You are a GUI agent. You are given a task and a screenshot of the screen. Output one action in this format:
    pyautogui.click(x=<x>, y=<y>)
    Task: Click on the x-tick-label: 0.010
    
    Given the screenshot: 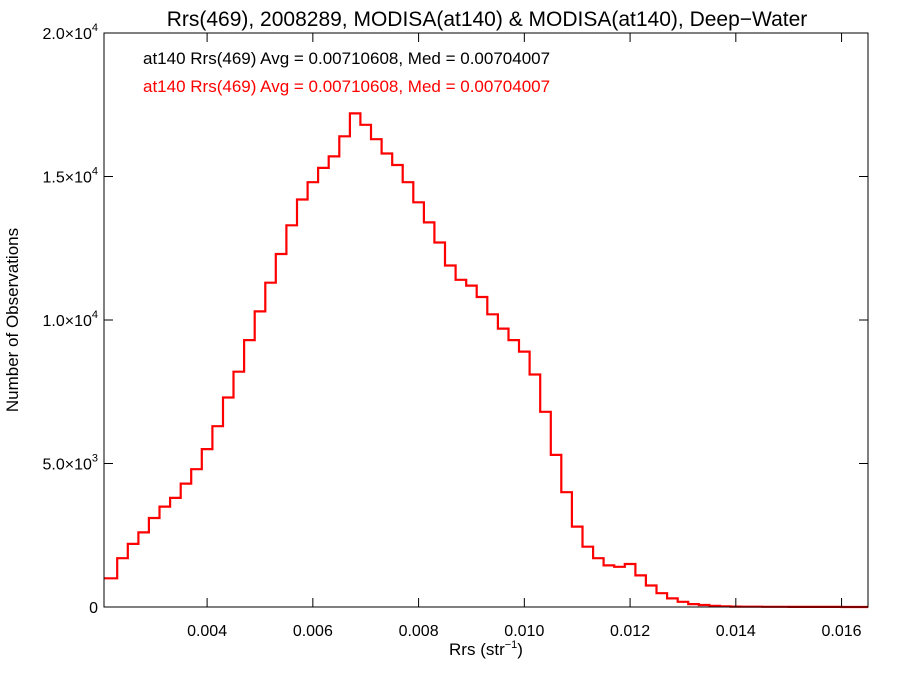 What is the action you would take?
    pyautogui.click(x=524, y=631)
    